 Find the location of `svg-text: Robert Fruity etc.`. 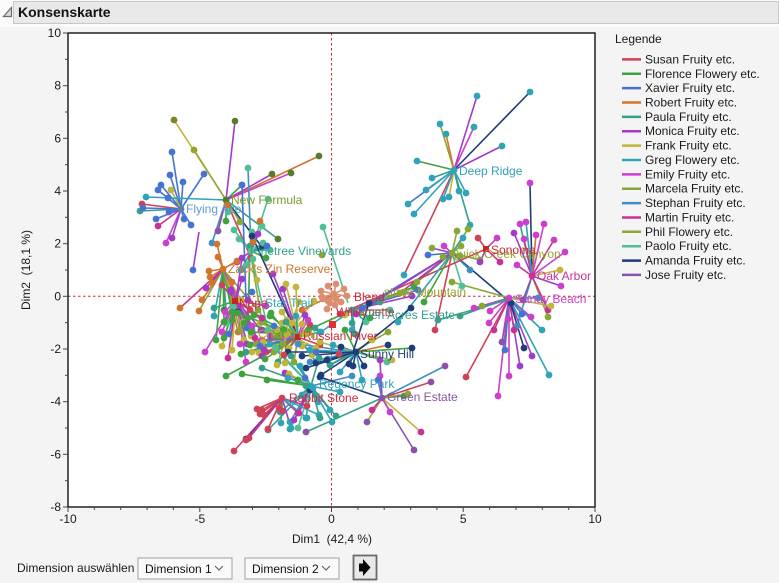

svg-text: Robert Fruity etc. is located at coordinates (691, 103).